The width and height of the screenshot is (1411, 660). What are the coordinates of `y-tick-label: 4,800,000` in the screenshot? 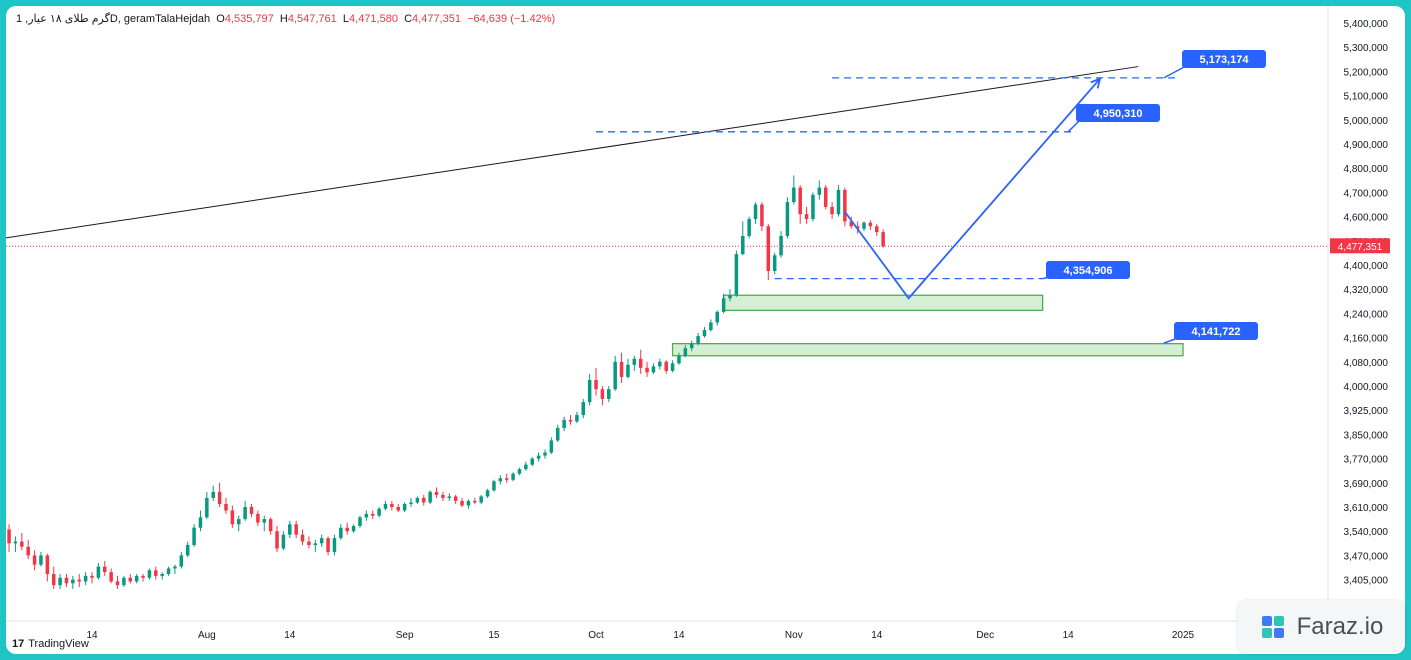 It's located at (1366, 169).